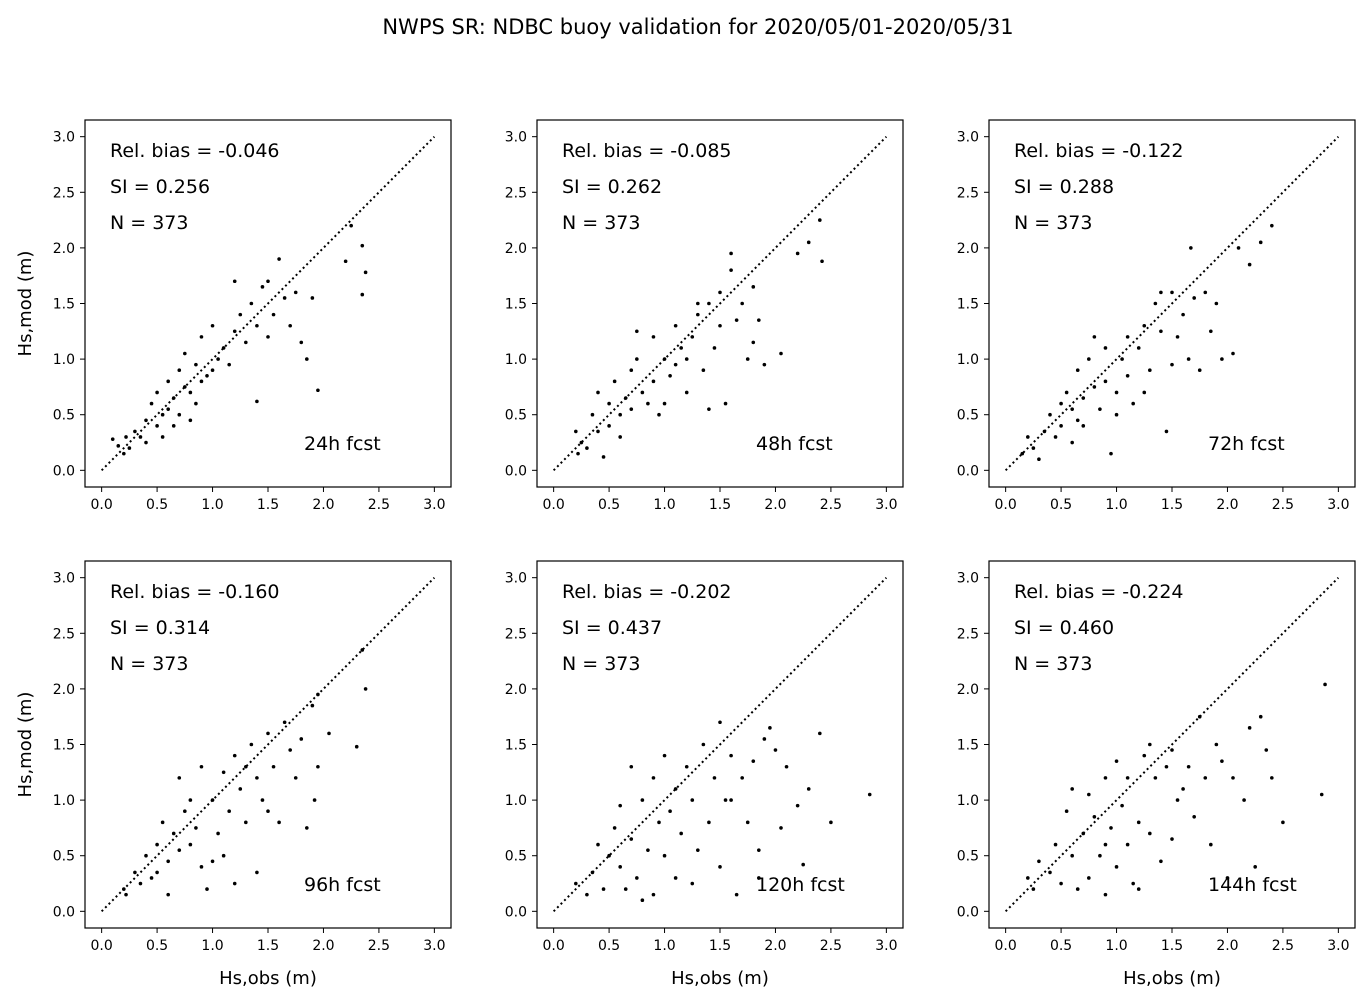 The image size is (1372, 1004). I want to click on si-label: SI = 0.288, so click(1064, 187).